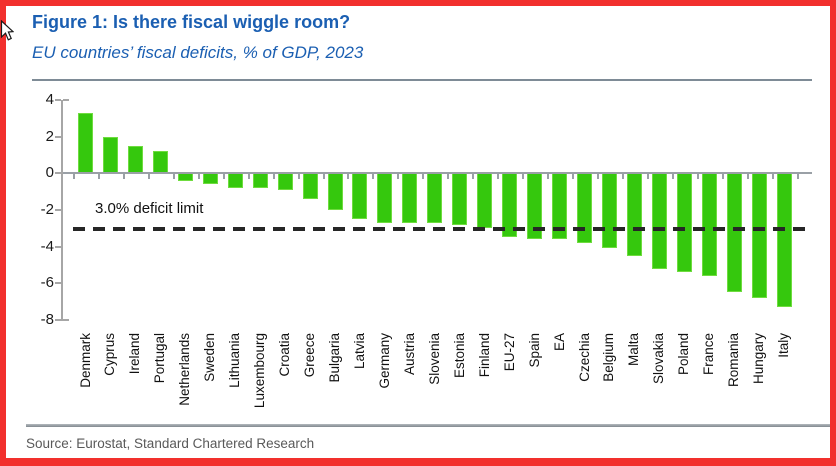 This screenshot has height=466, width=836. I want to click on bar-portugal, so click(160, 162).